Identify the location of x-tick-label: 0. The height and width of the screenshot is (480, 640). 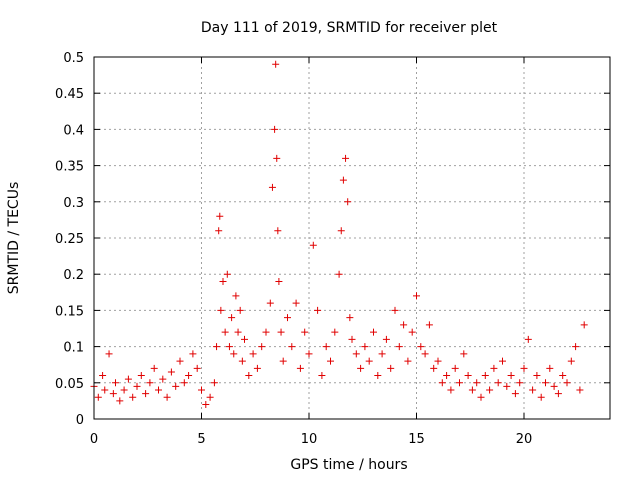
(94, 439).